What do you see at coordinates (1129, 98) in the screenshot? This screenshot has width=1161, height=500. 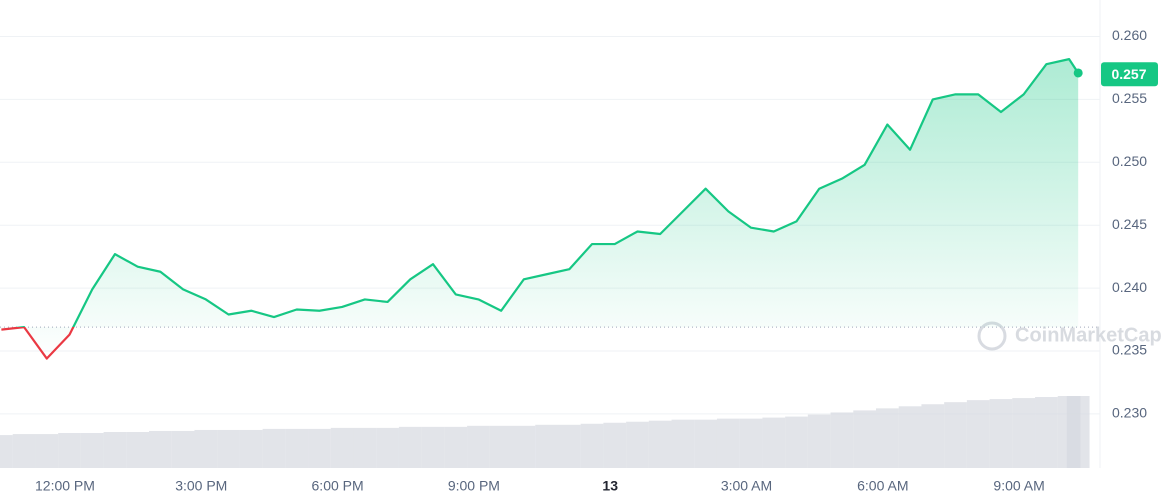 I see `y-tick-label: 0.255` at bounding box center [1129, 98].